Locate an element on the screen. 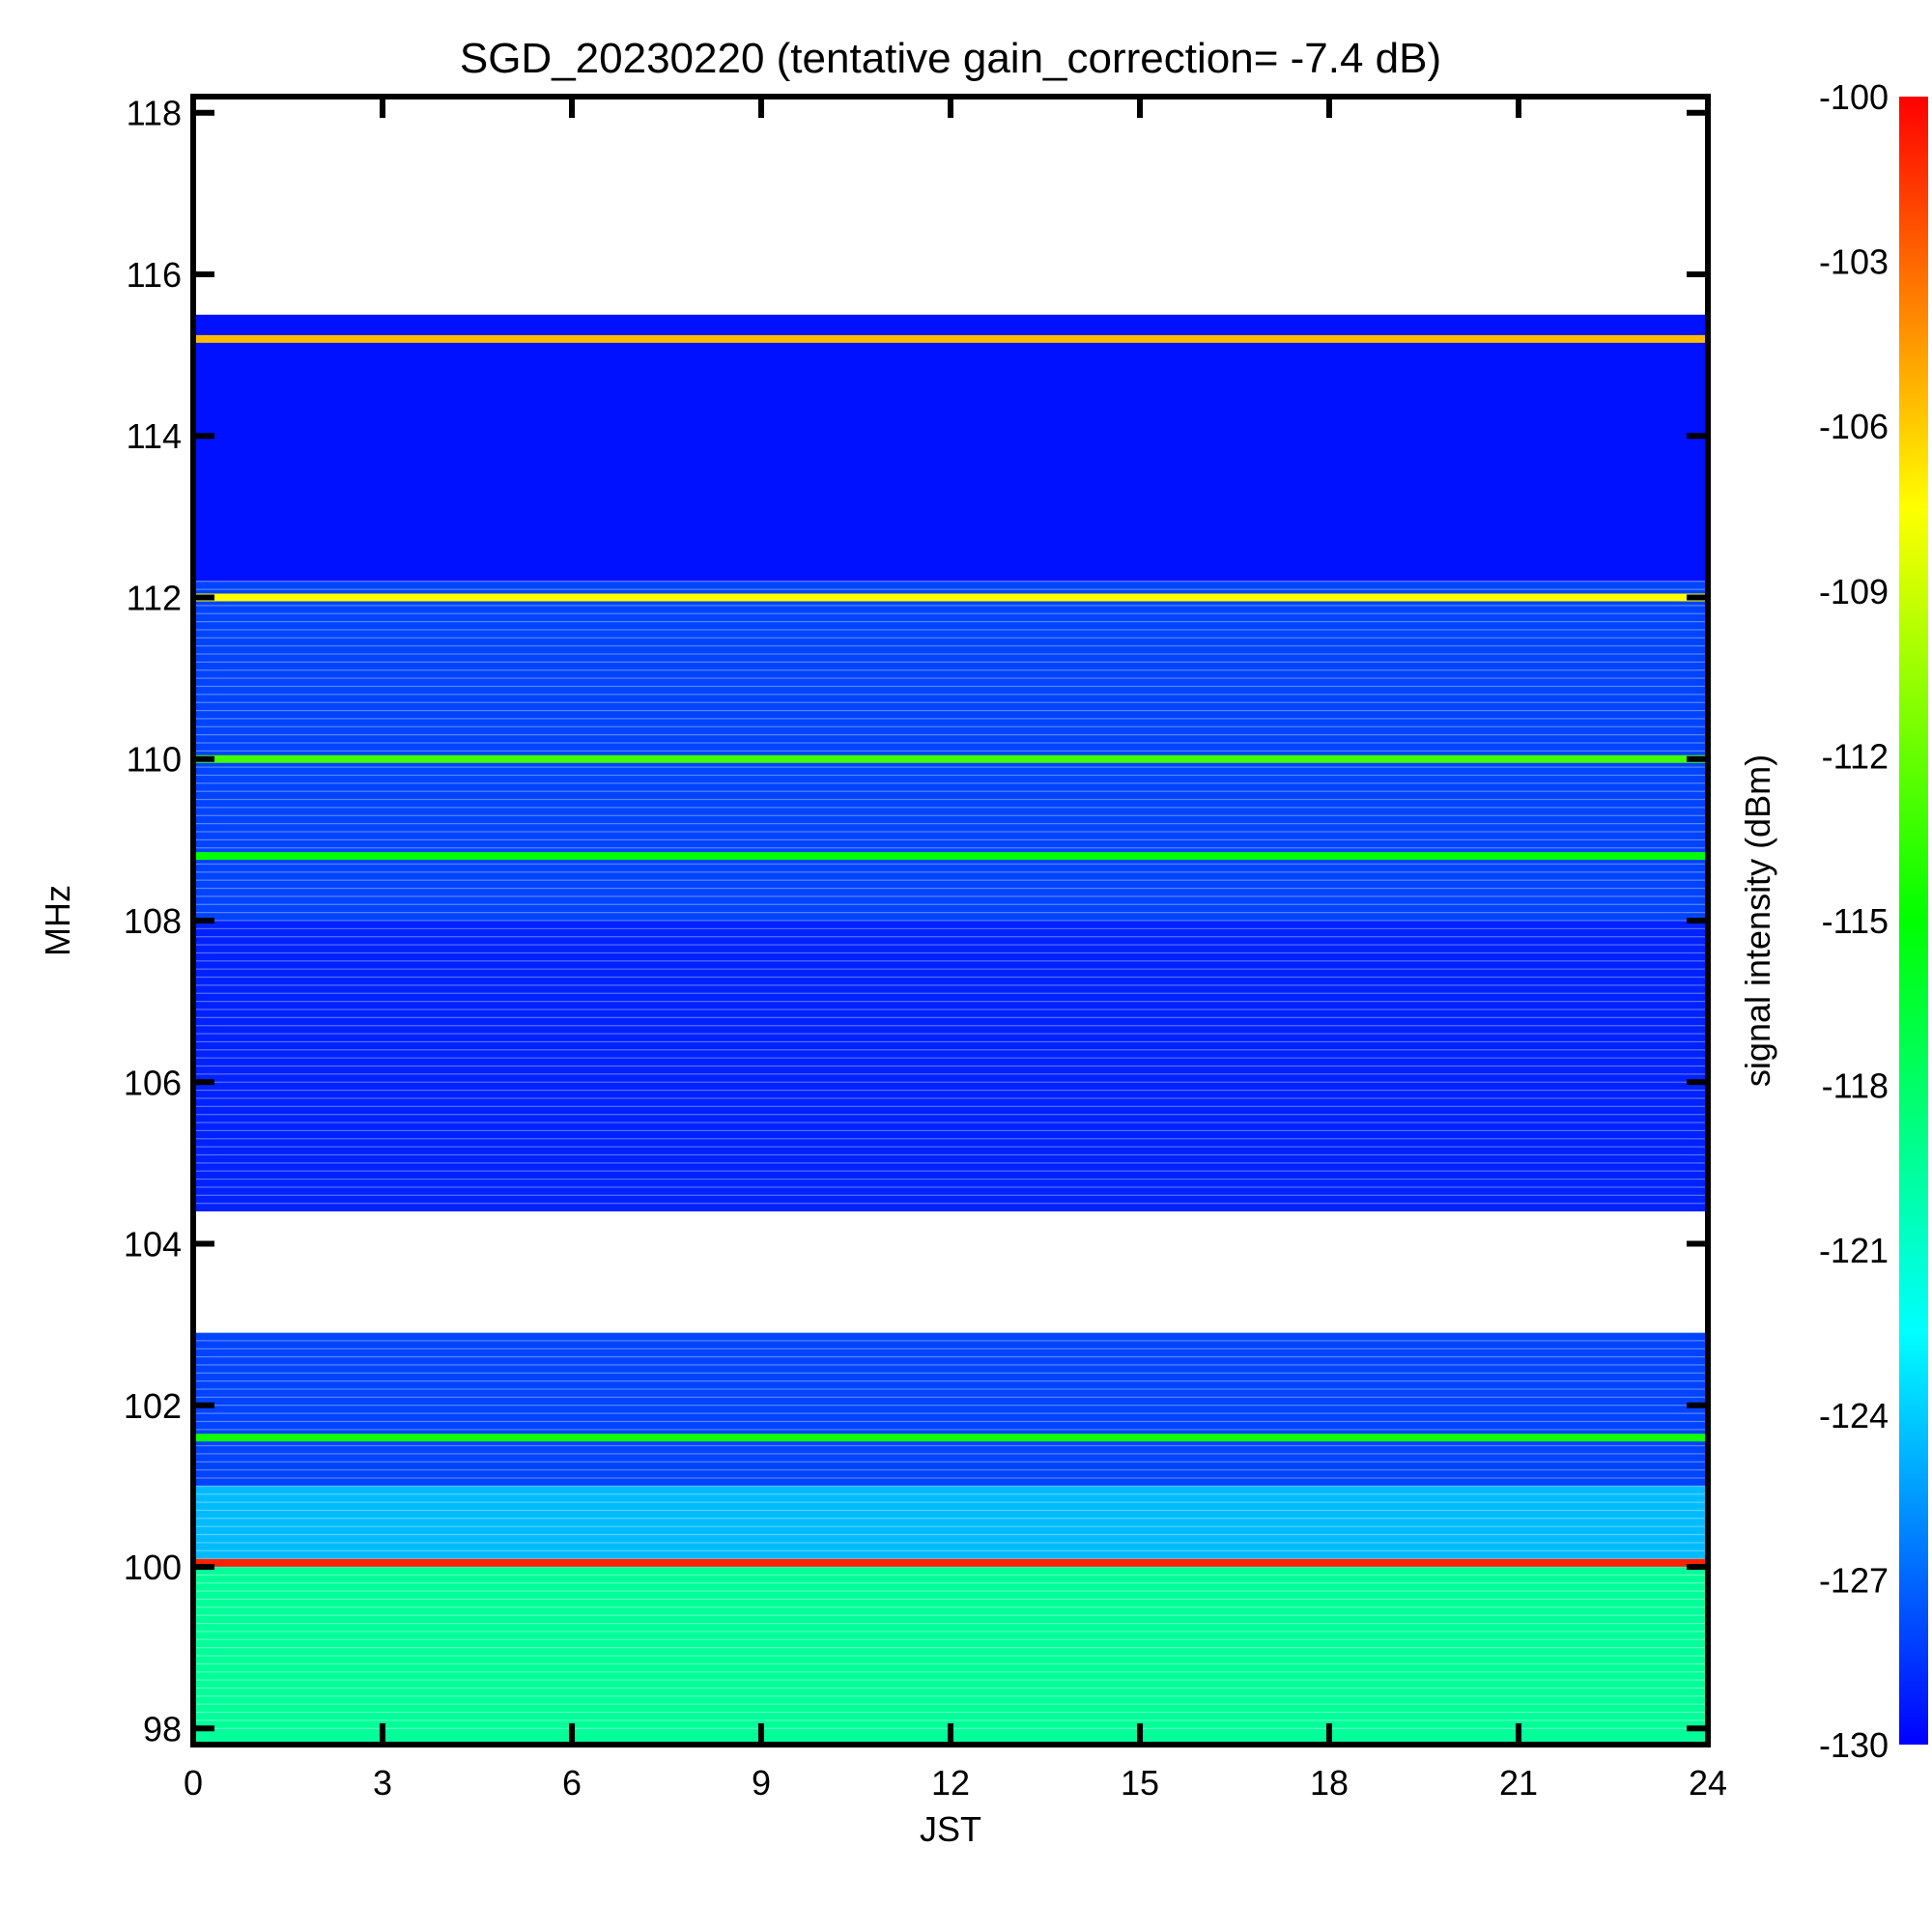 Image resolution: width=1932 pixels, height=1932 pixels. colorbar-tick-label: -106 is located at coordinates (1854, 426).